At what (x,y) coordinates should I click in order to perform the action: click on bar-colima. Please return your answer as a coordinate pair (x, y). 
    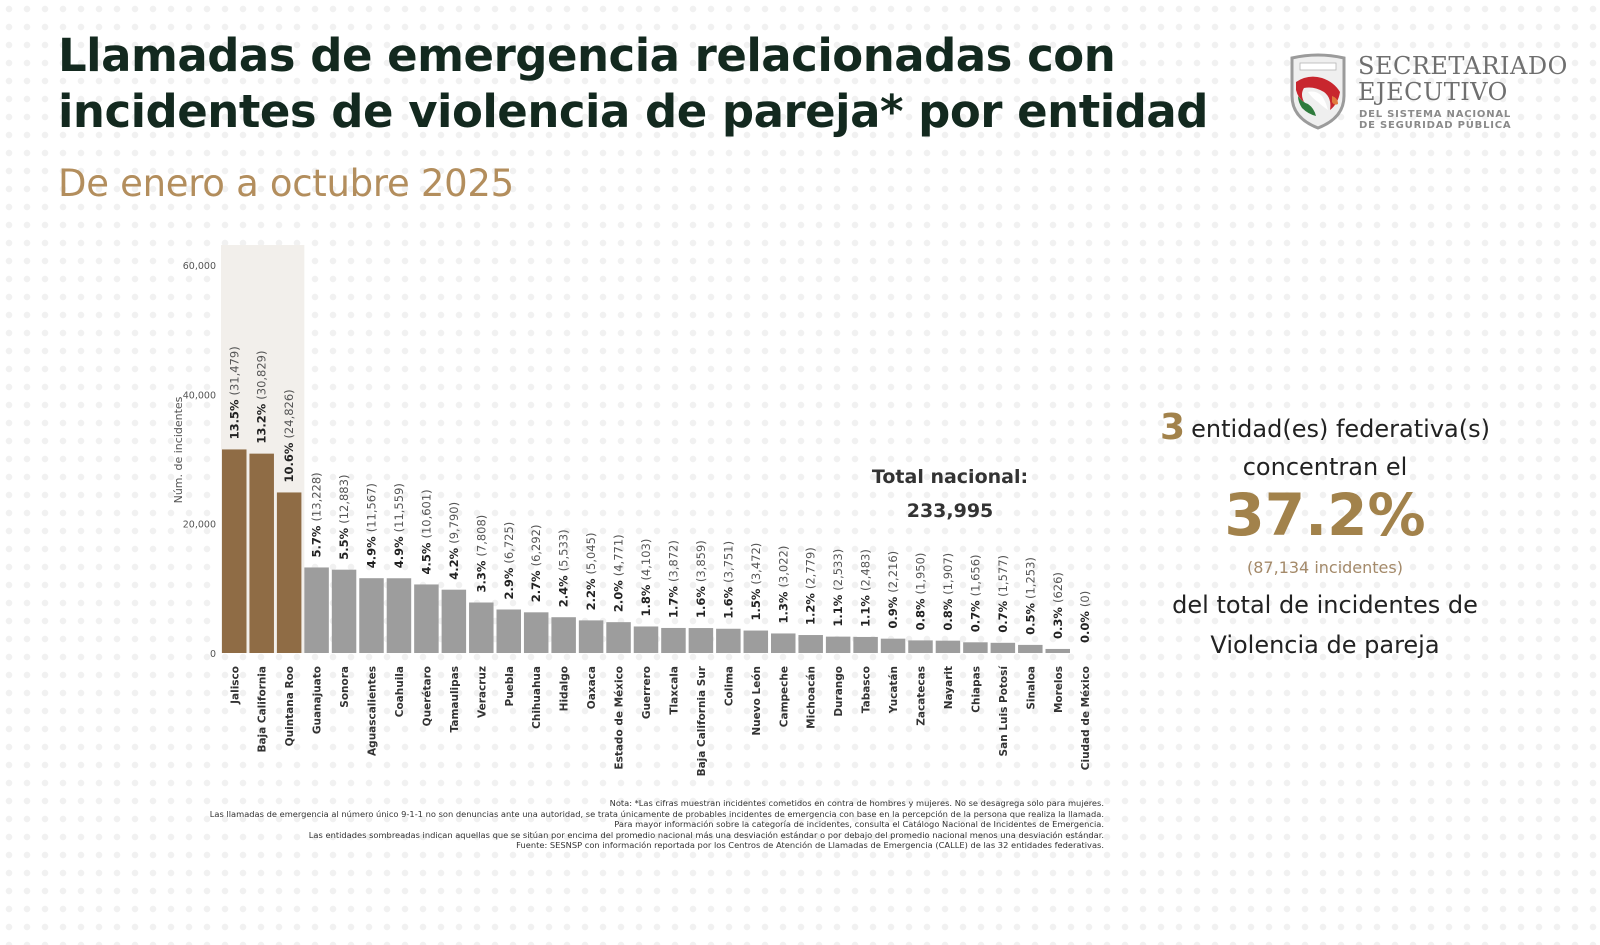
    Looking at the image, I should click on (728, 640).